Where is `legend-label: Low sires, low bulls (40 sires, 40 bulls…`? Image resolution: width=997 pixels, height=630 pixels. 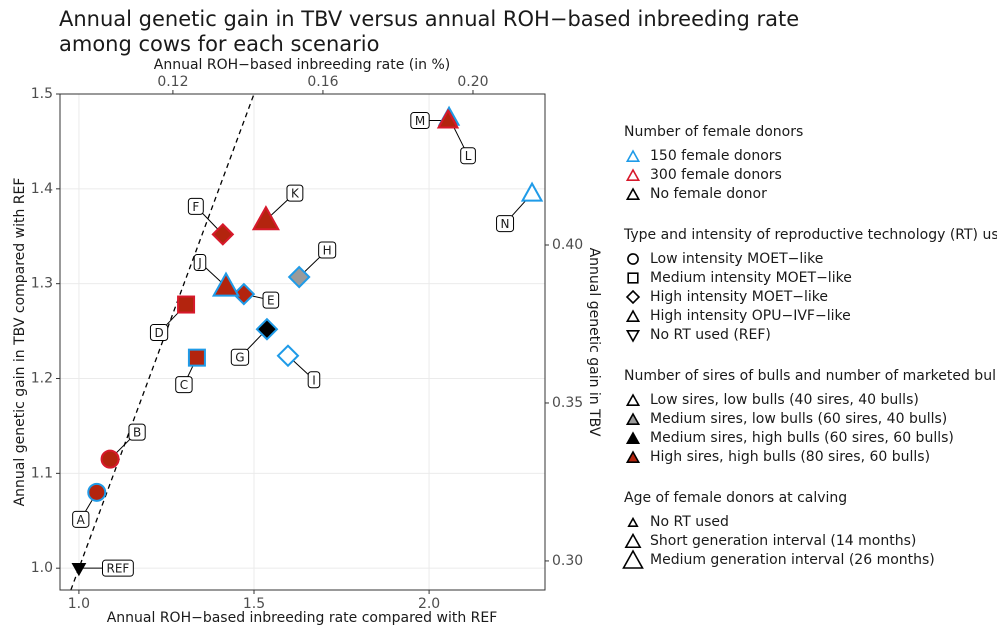
legend-label: Low sires, low bulls (40 sires, 40 bulls… is located at coordinates (784, 400).